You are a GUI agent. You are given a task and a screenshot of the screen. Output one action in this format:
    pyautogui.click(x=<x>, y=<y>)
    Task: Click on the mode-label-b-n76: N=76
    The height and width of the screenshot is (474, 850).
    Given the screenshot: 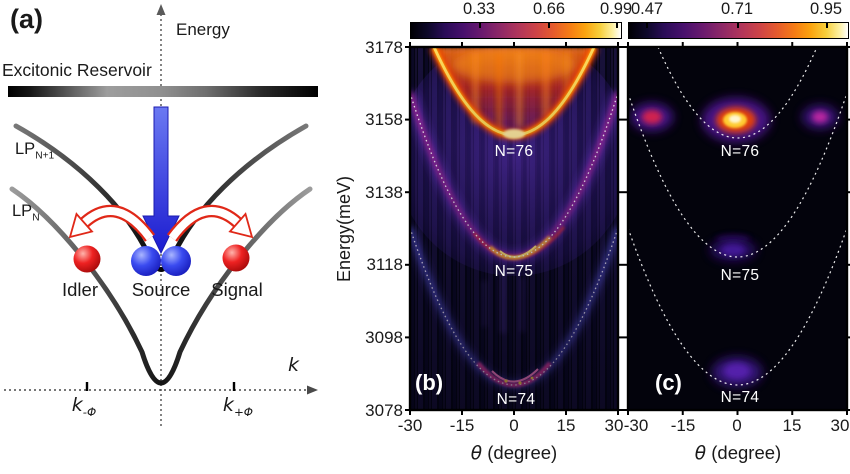 What is the action you would take?
    pyautogui.click(x=514, y=151)
    